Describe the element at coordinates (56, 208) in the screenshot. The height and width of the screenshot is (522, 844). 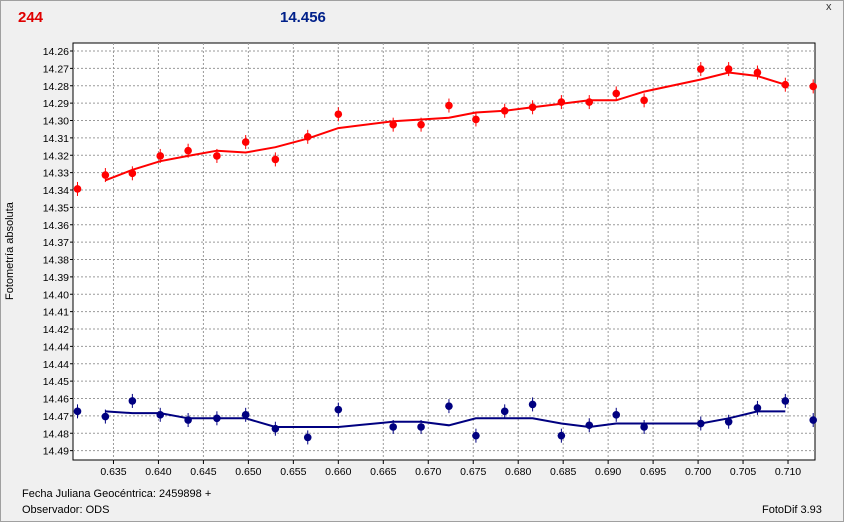
I see `y-tick-label: 14.35` at that location.